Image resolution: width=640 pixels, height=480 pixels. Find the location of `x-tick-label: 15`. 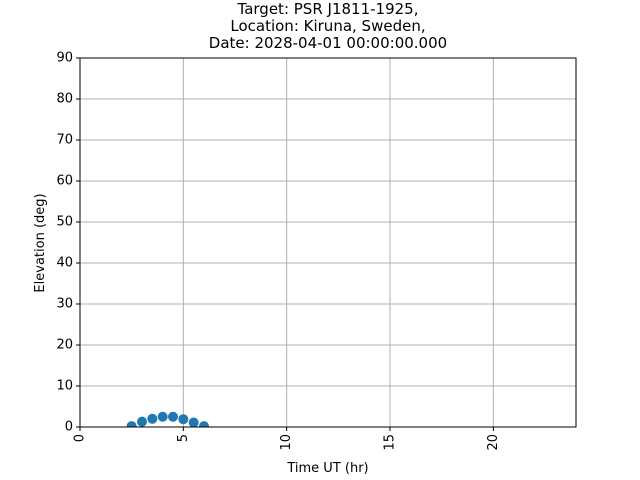

x-tick-label: 15 is located at coordinates (390, 442).